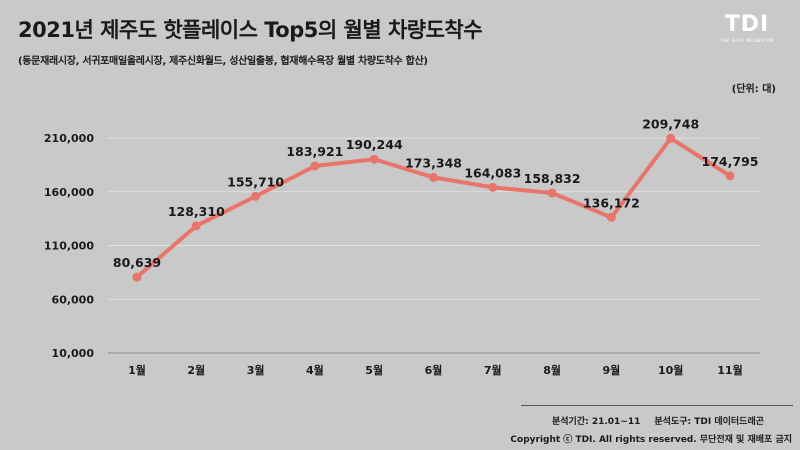 The image size is (800, 450). I want to click on logo-tagline: THE DATA INCUBATOR, so click(747, 40).